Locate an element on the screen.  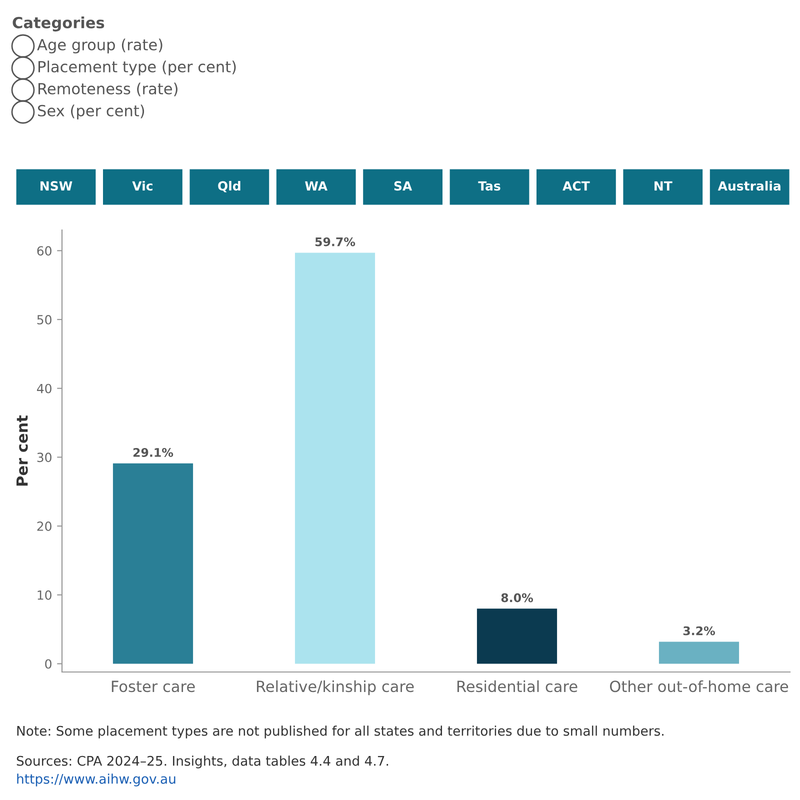
data-label: 29.1% is located at coordinates (153, 452).